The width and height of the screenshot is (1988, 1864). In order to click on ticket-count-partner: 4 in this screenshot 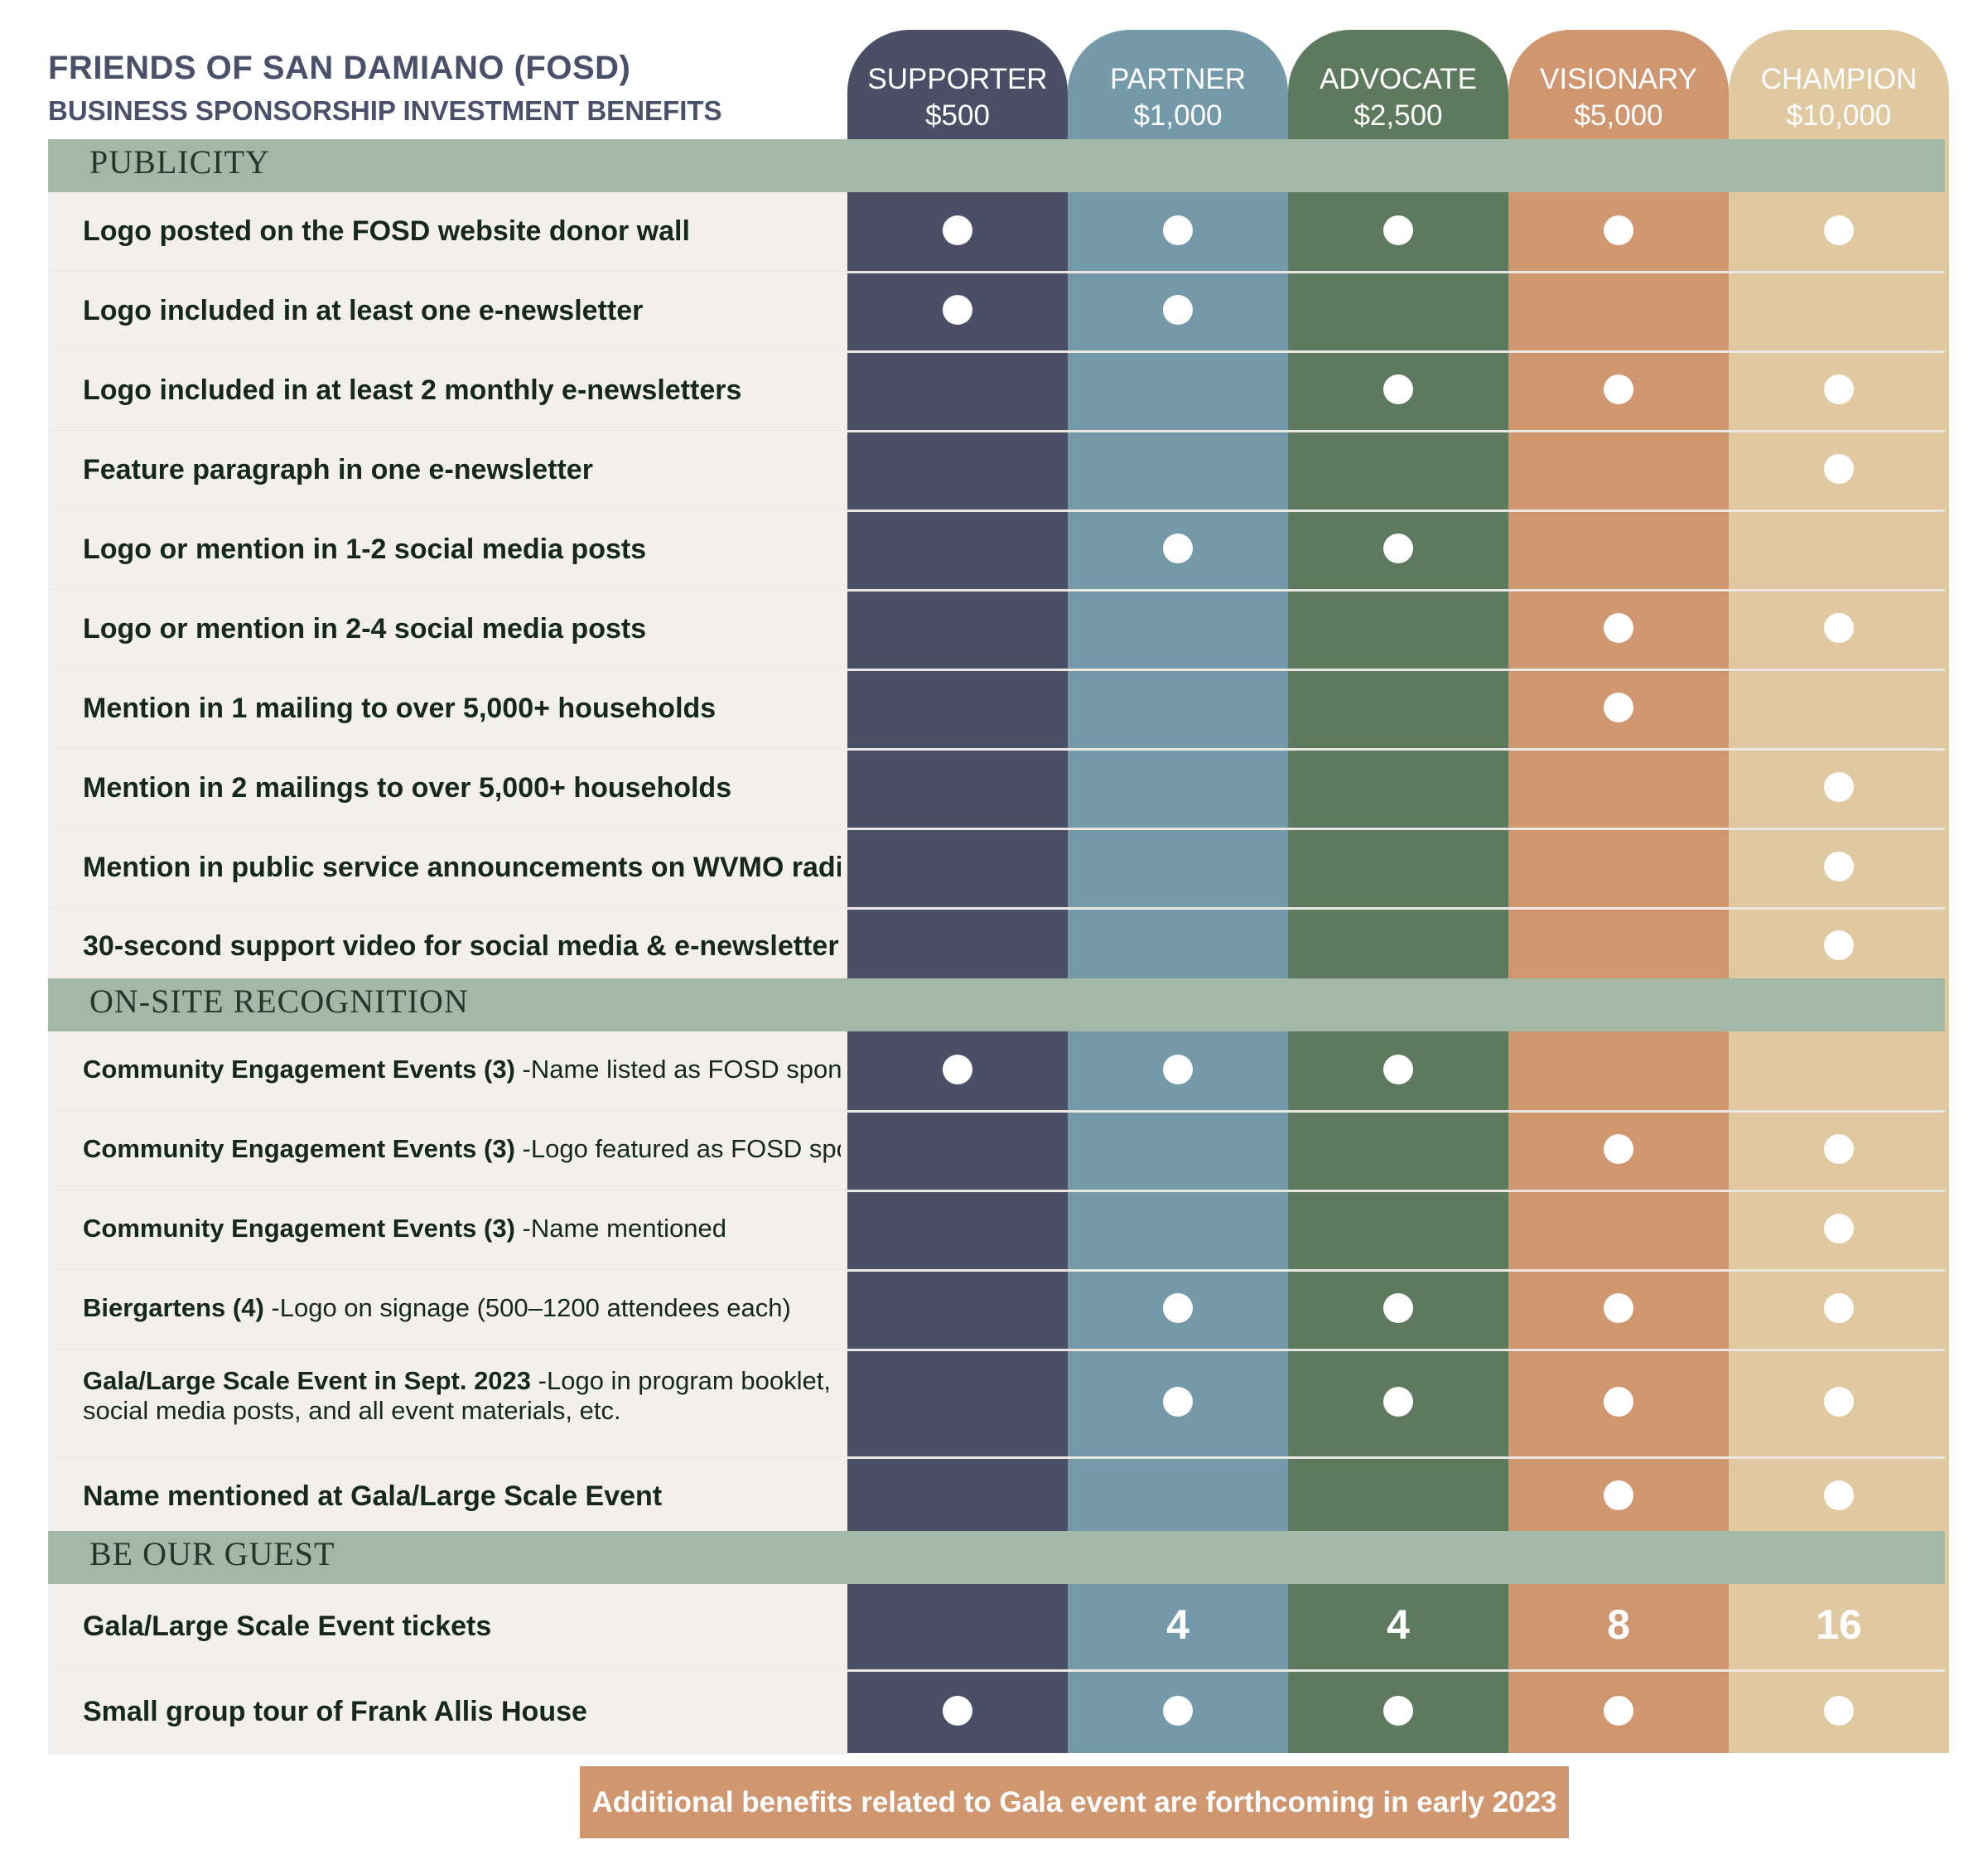, I will do `click(1177, 1624)`.